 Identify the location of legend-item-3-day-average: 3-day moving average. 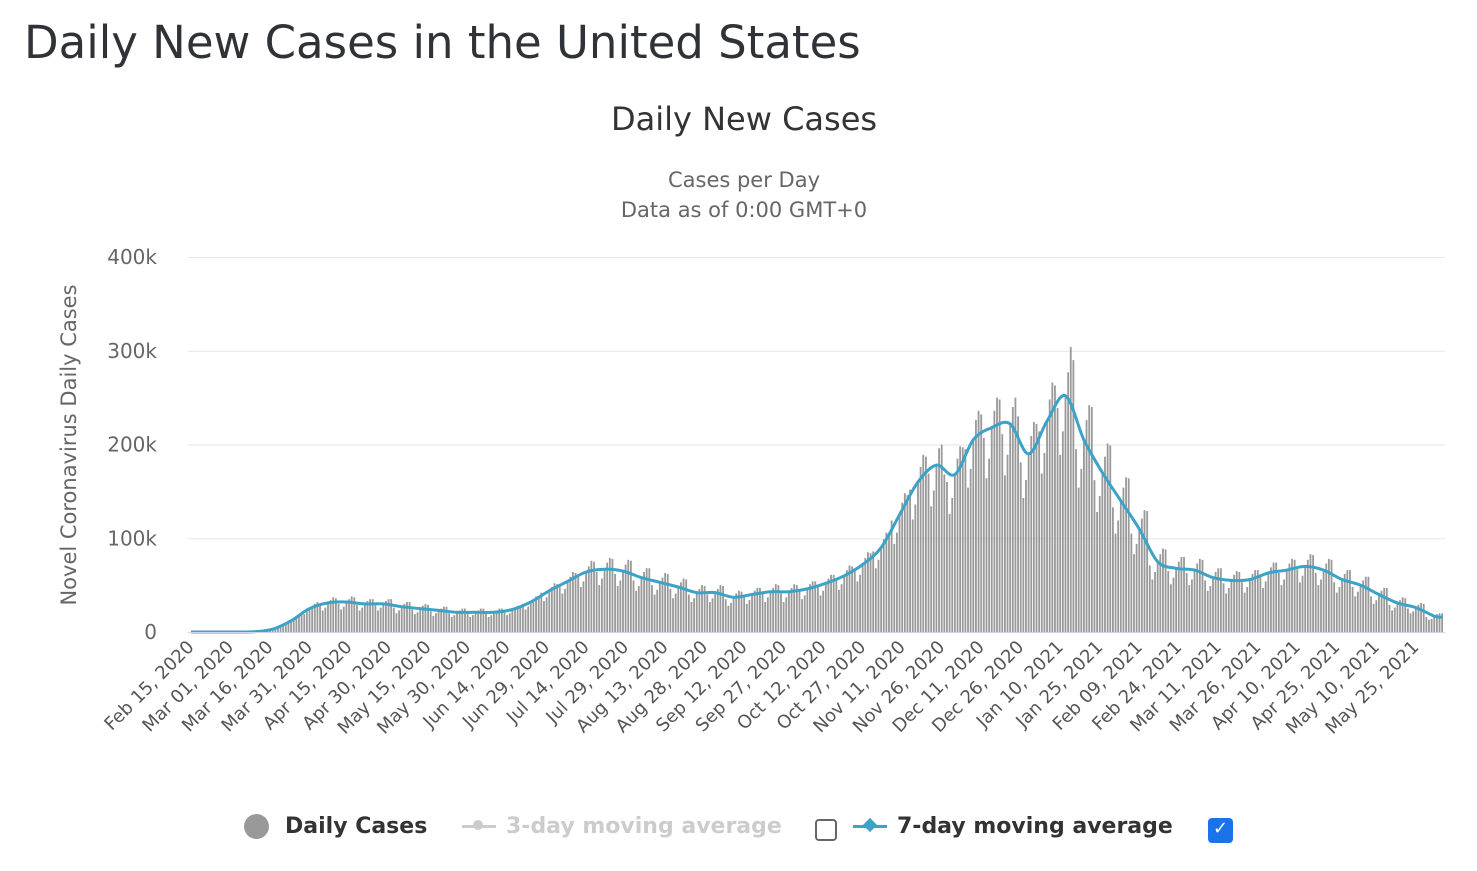
(622, 826).